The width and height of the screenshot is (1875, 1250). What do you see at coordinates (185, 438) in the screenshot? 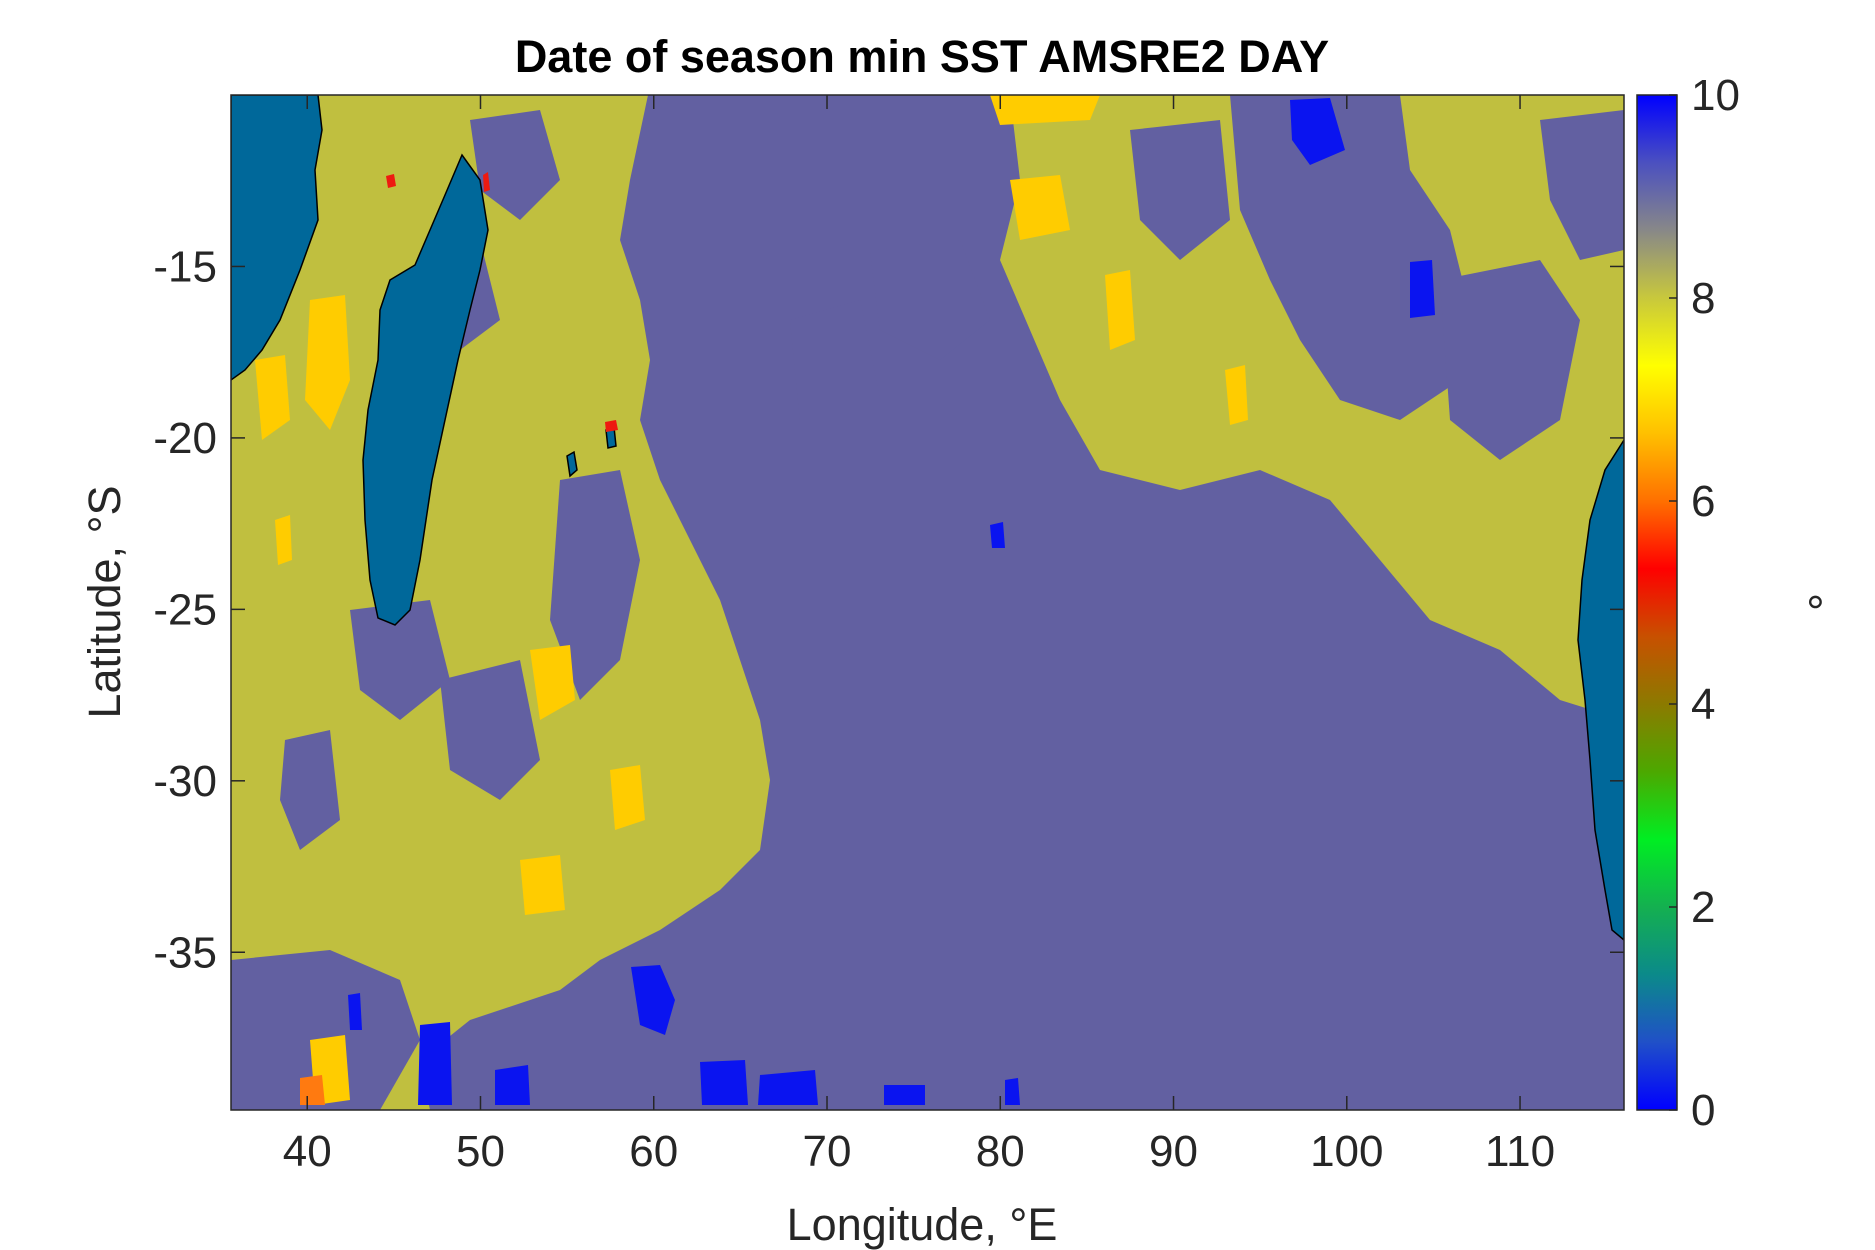
I see `y-tick-label: -20` at bounding box center [185, 438].